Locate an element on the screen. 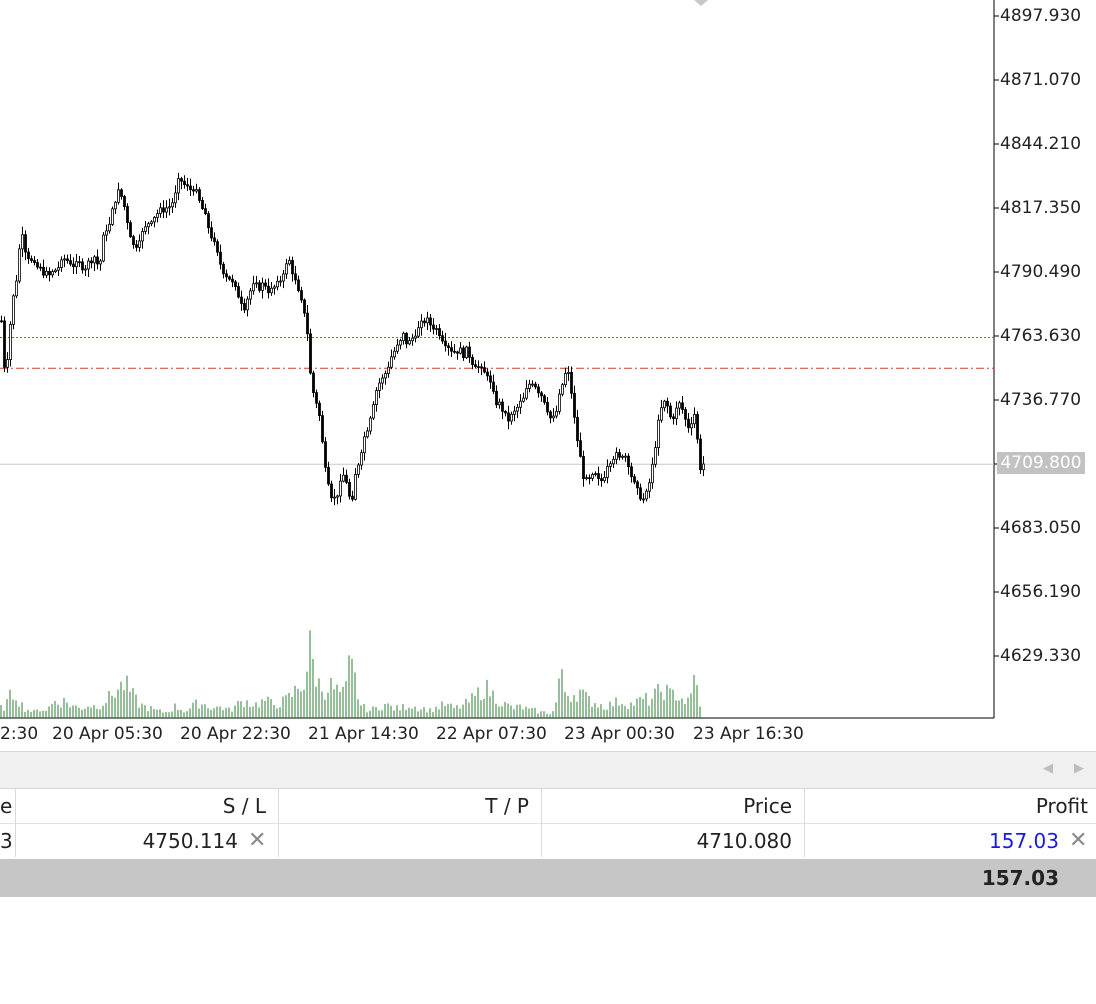  price-axis-label: 4897.930 is located at coordinates (1041, 16).